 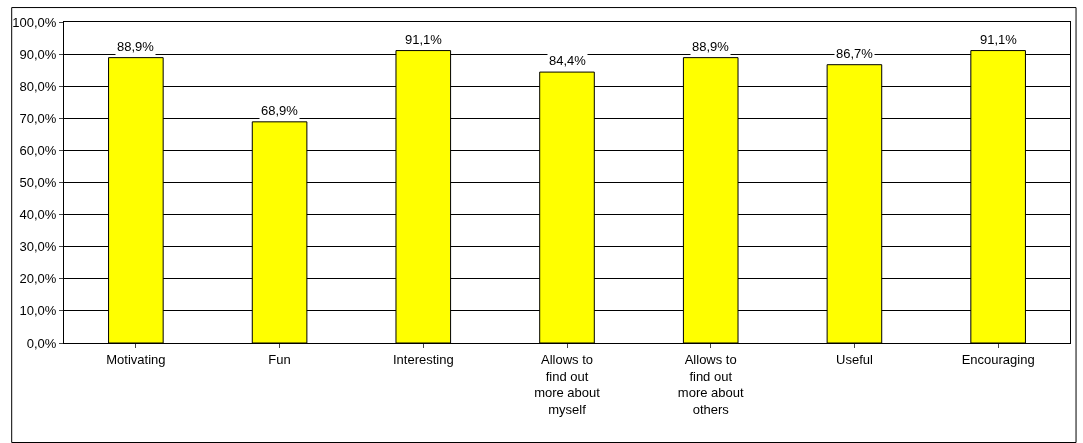 What do you see at coordinates (710, 384) in the screenshot?
I see `x-tick-label: Allows to find out more about others` at bounding box center [710, 384].